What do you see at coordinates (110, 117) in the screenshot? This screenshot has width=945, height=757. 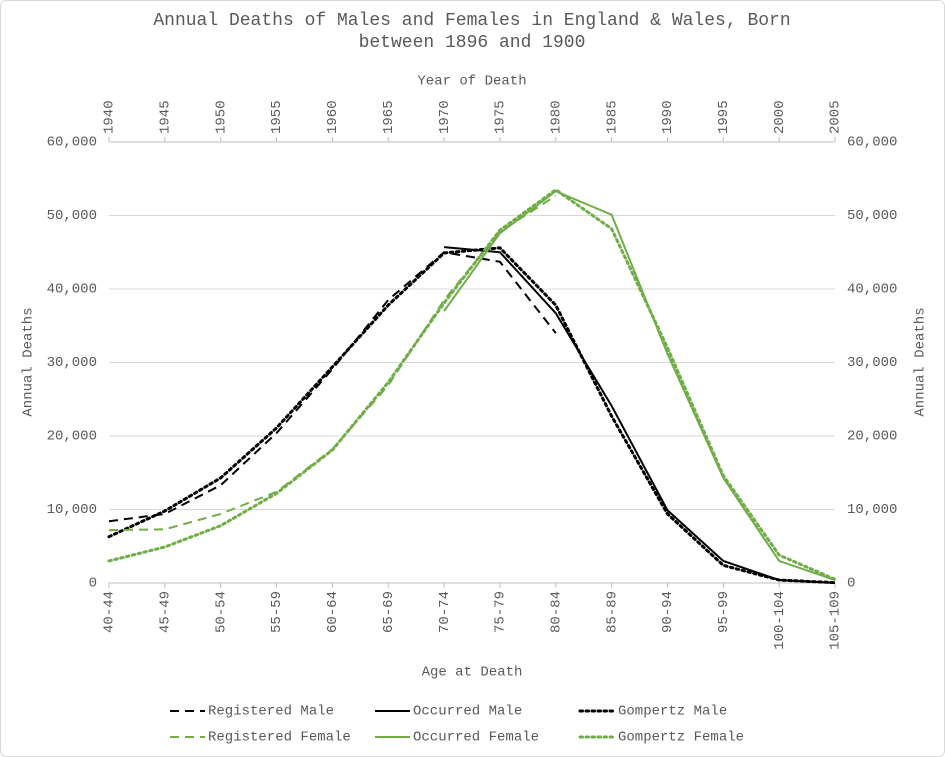 I see `x2-tick-label: 1940` at bounding box center [110, 117].